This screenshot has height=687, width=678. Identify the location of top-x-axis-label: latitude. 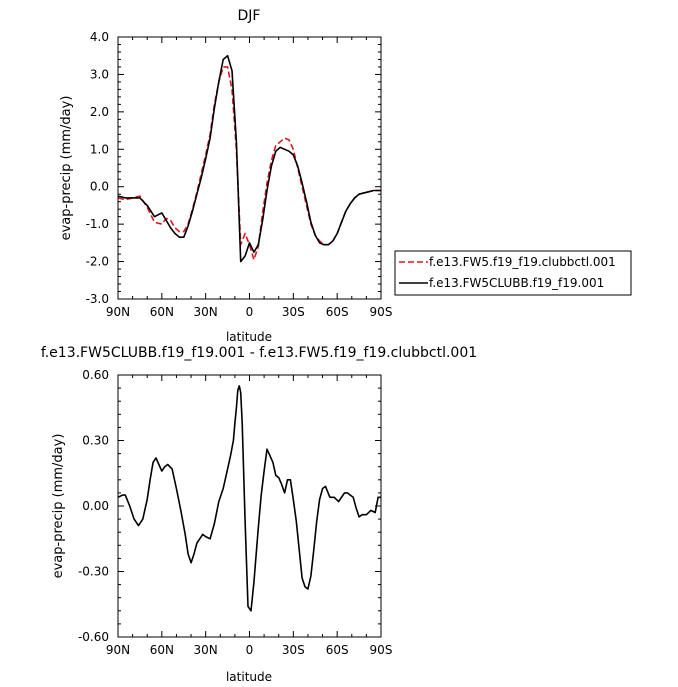
(249, 337).